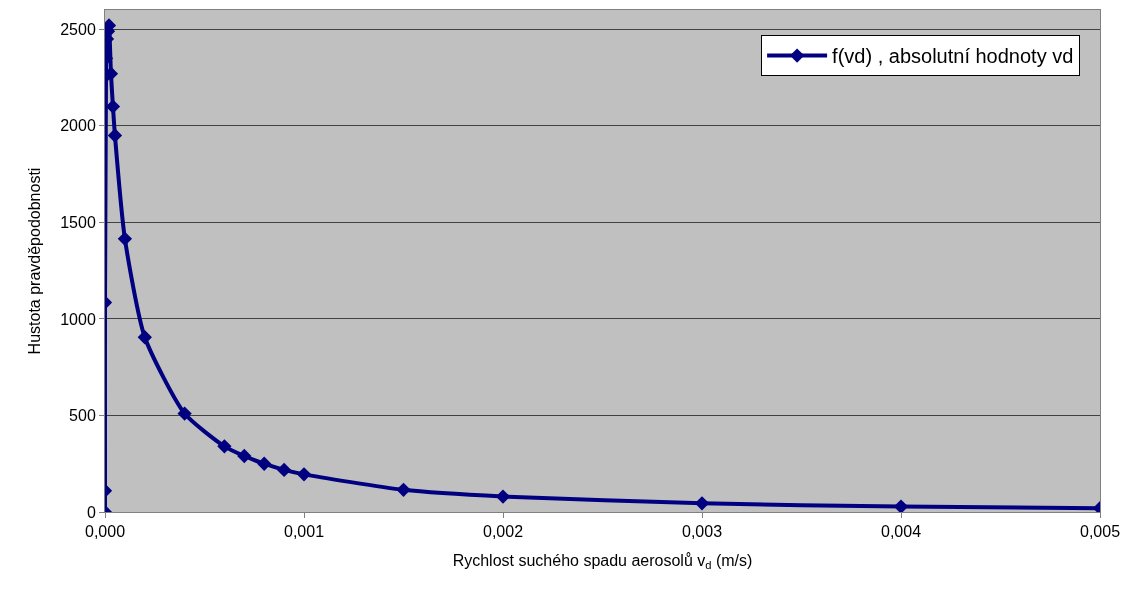 The image size is (1130, 592). I want to click on x-tick-label: 0,004, so click(901, 532).